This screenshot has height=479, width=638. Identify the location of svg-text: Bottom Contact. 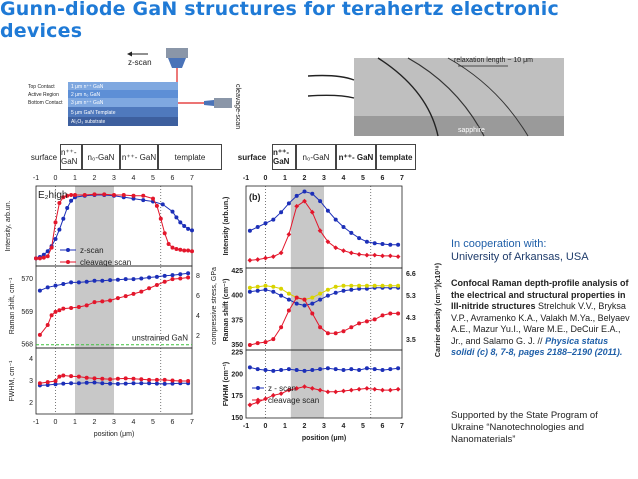
(45, 103).